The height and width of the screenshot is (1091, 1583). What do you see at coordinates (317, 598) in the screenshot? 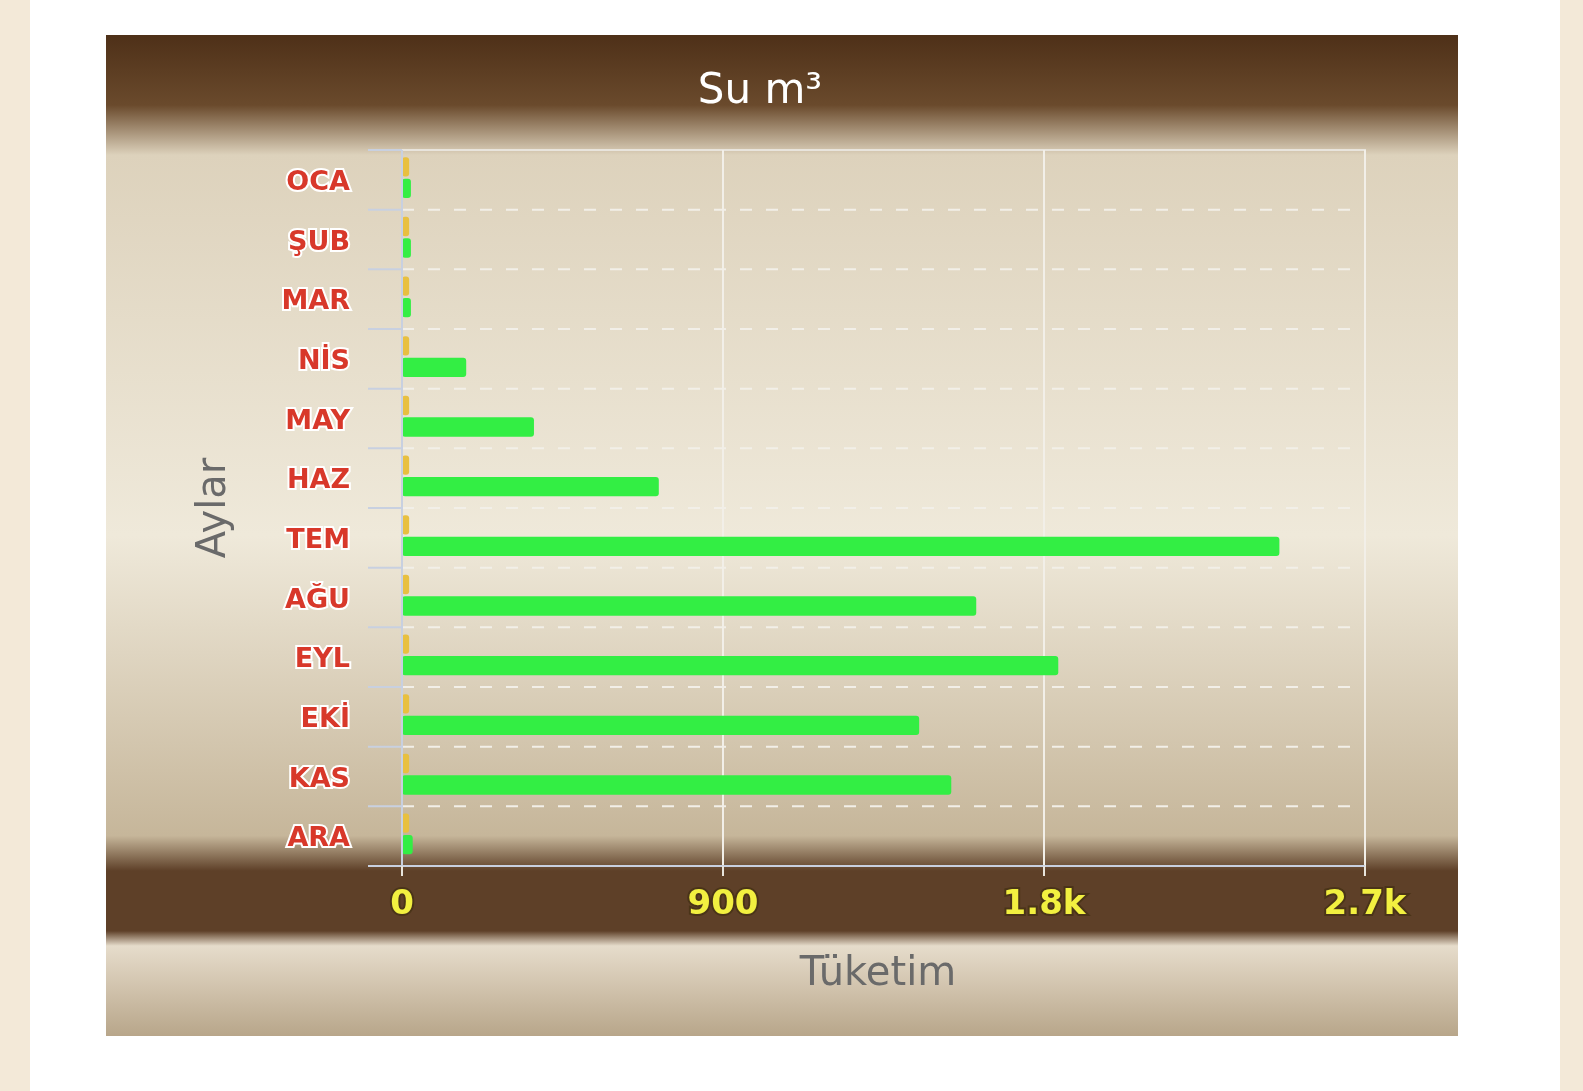
I see `y-tick-label: AĞU` at bounding box center [317, 598].